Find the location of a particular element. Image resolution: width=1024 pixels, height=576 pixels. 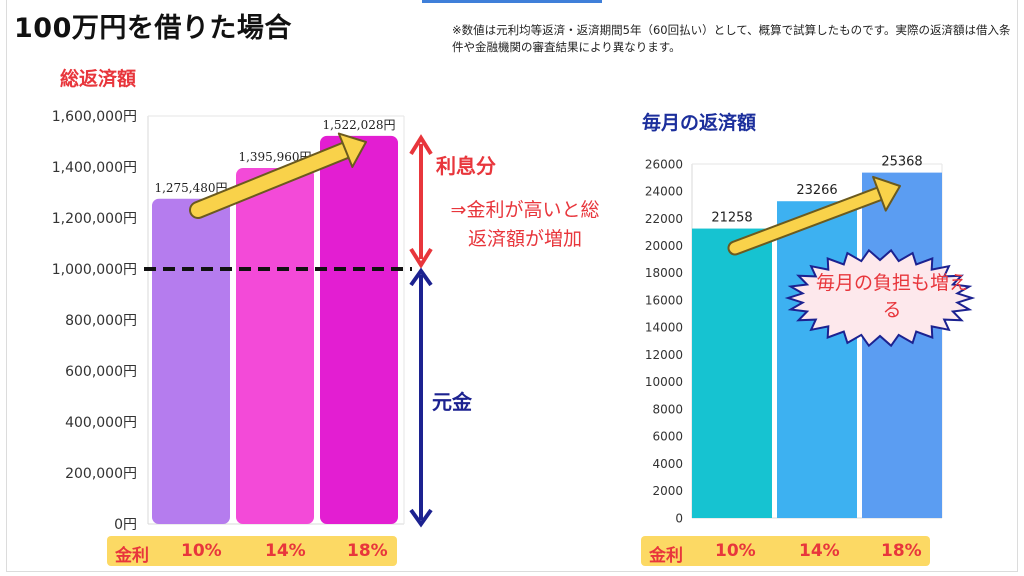

burst-shape is located at coordinates (880, 298).